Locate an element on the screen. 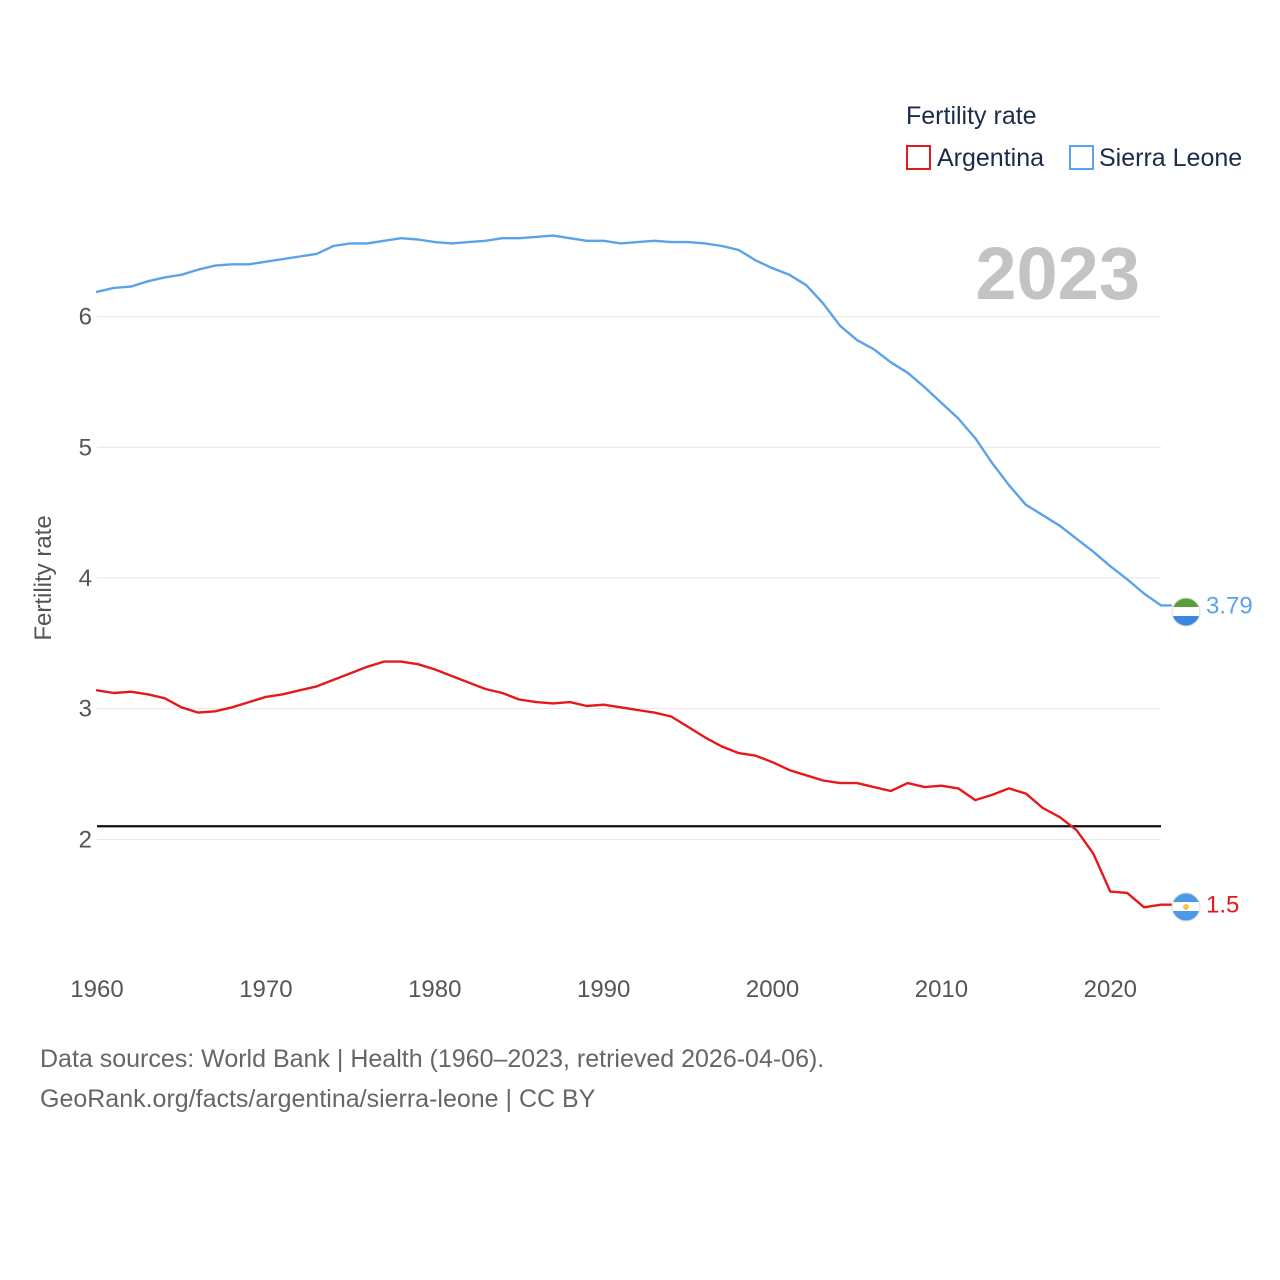 The image size is (1280, 1280). sierra-leone-end-marker: 3.79 is located at coordinates (1212, 609).